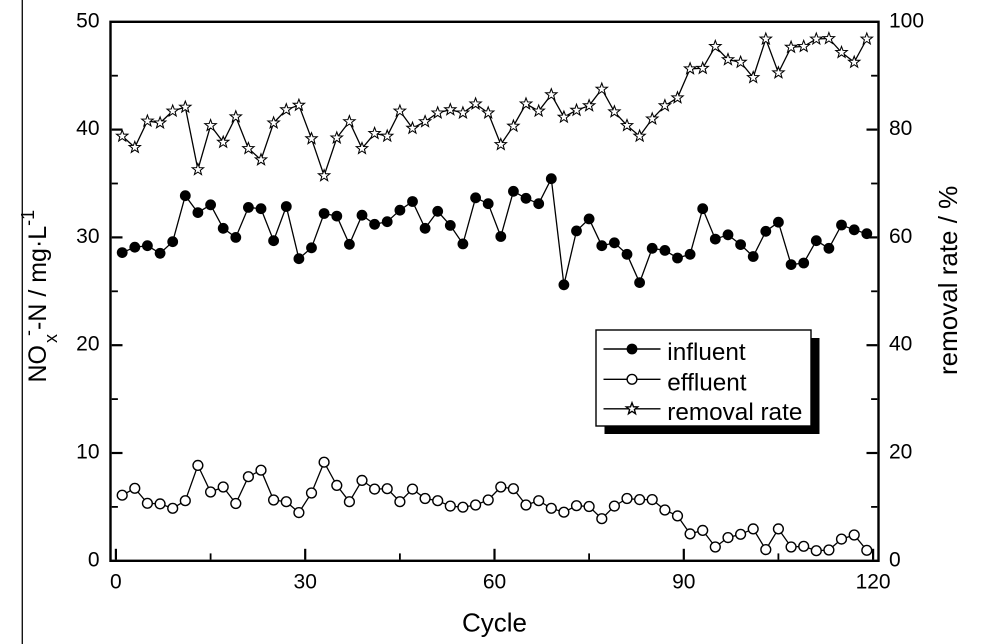 Image resolution: width=986 pixels, height=644 pixels. Describe the element at coordinates (706, 352) in the screenshot. I see `svg-text: influent` at that location.